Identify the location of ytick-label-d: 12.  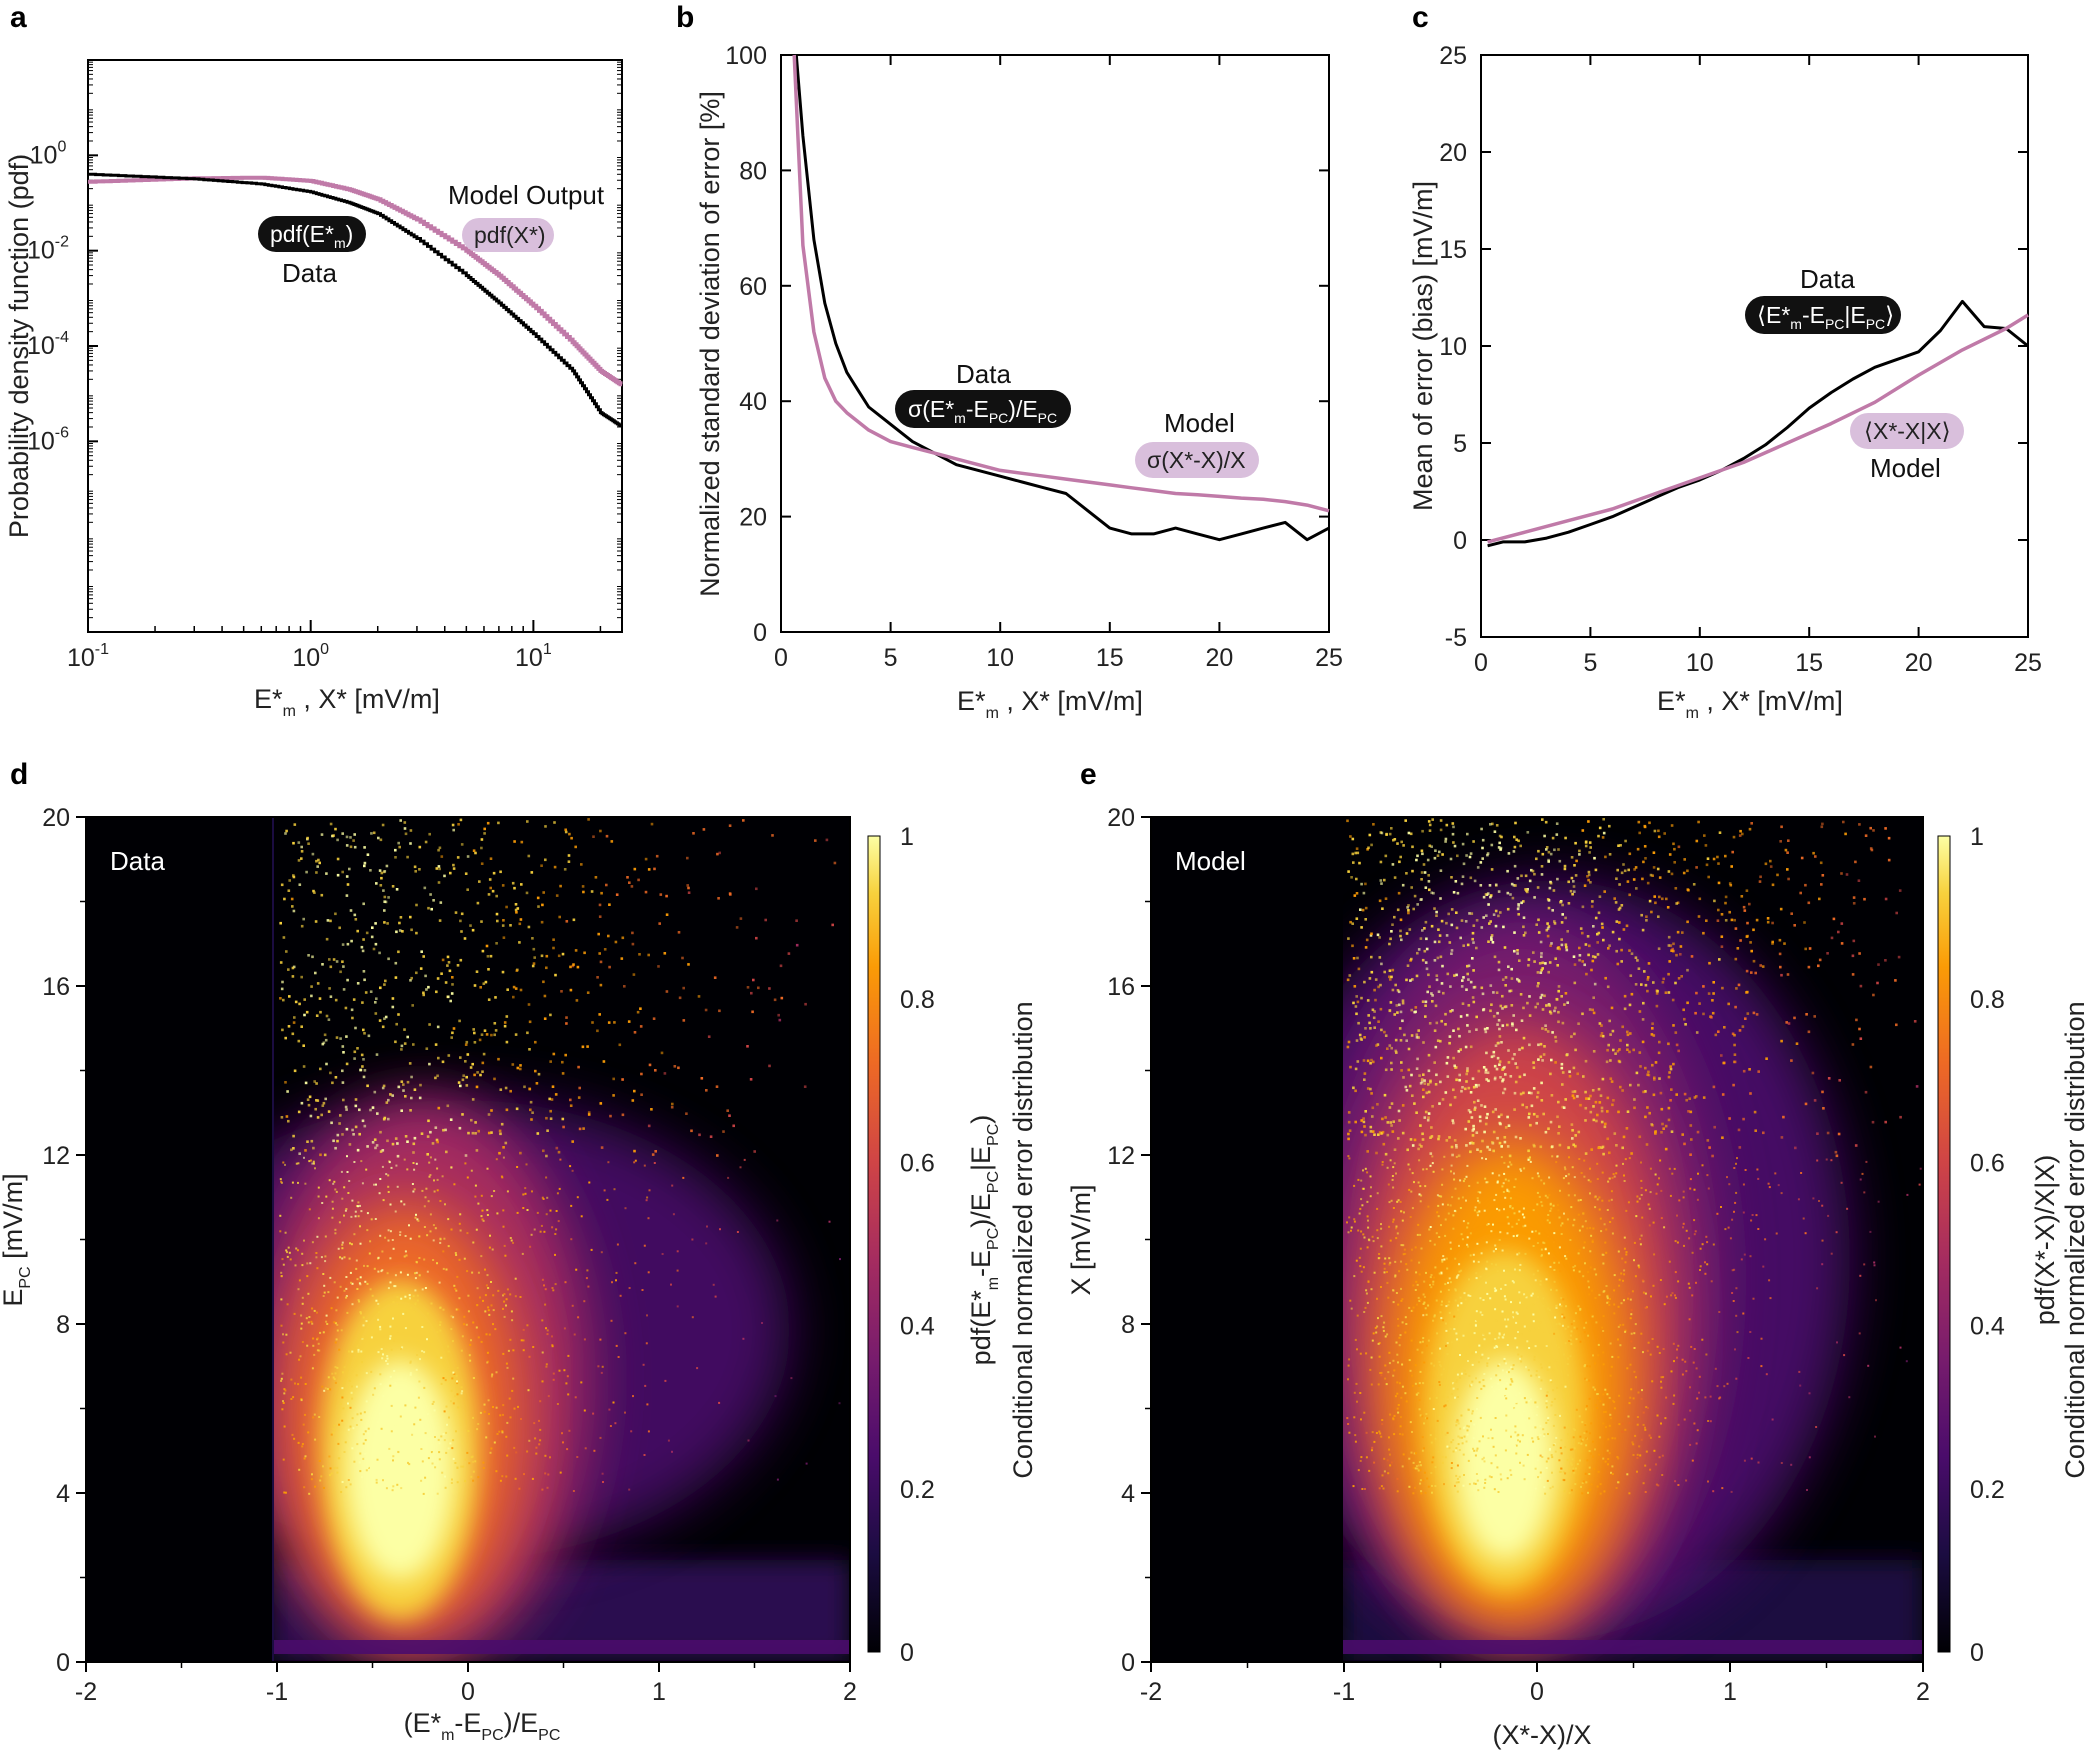
(56, 1156).